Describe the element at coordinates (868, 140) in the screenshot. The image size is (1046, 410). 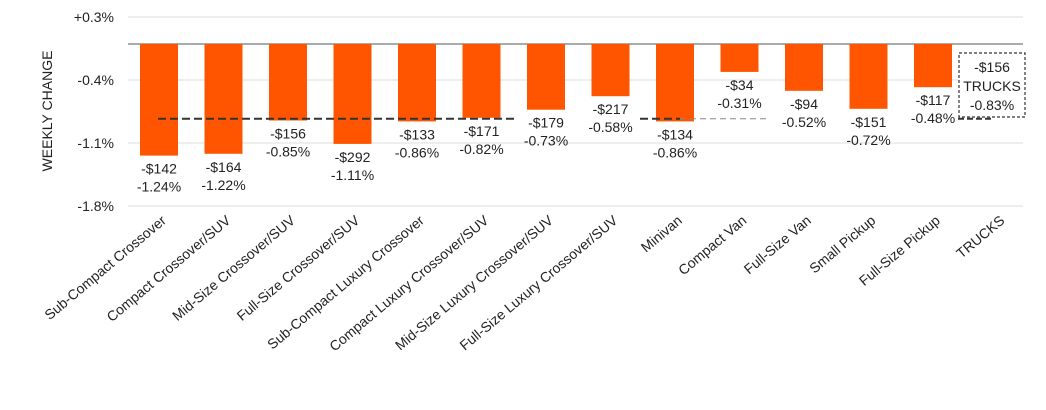
I see `percent-label: -0.72%` at that location.